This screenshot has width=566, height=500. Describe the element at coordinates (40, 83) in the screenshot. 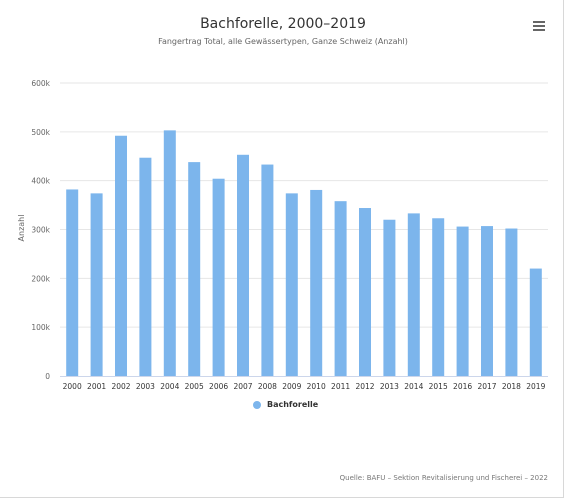

I see `y-tick-label: 600k` at that location.